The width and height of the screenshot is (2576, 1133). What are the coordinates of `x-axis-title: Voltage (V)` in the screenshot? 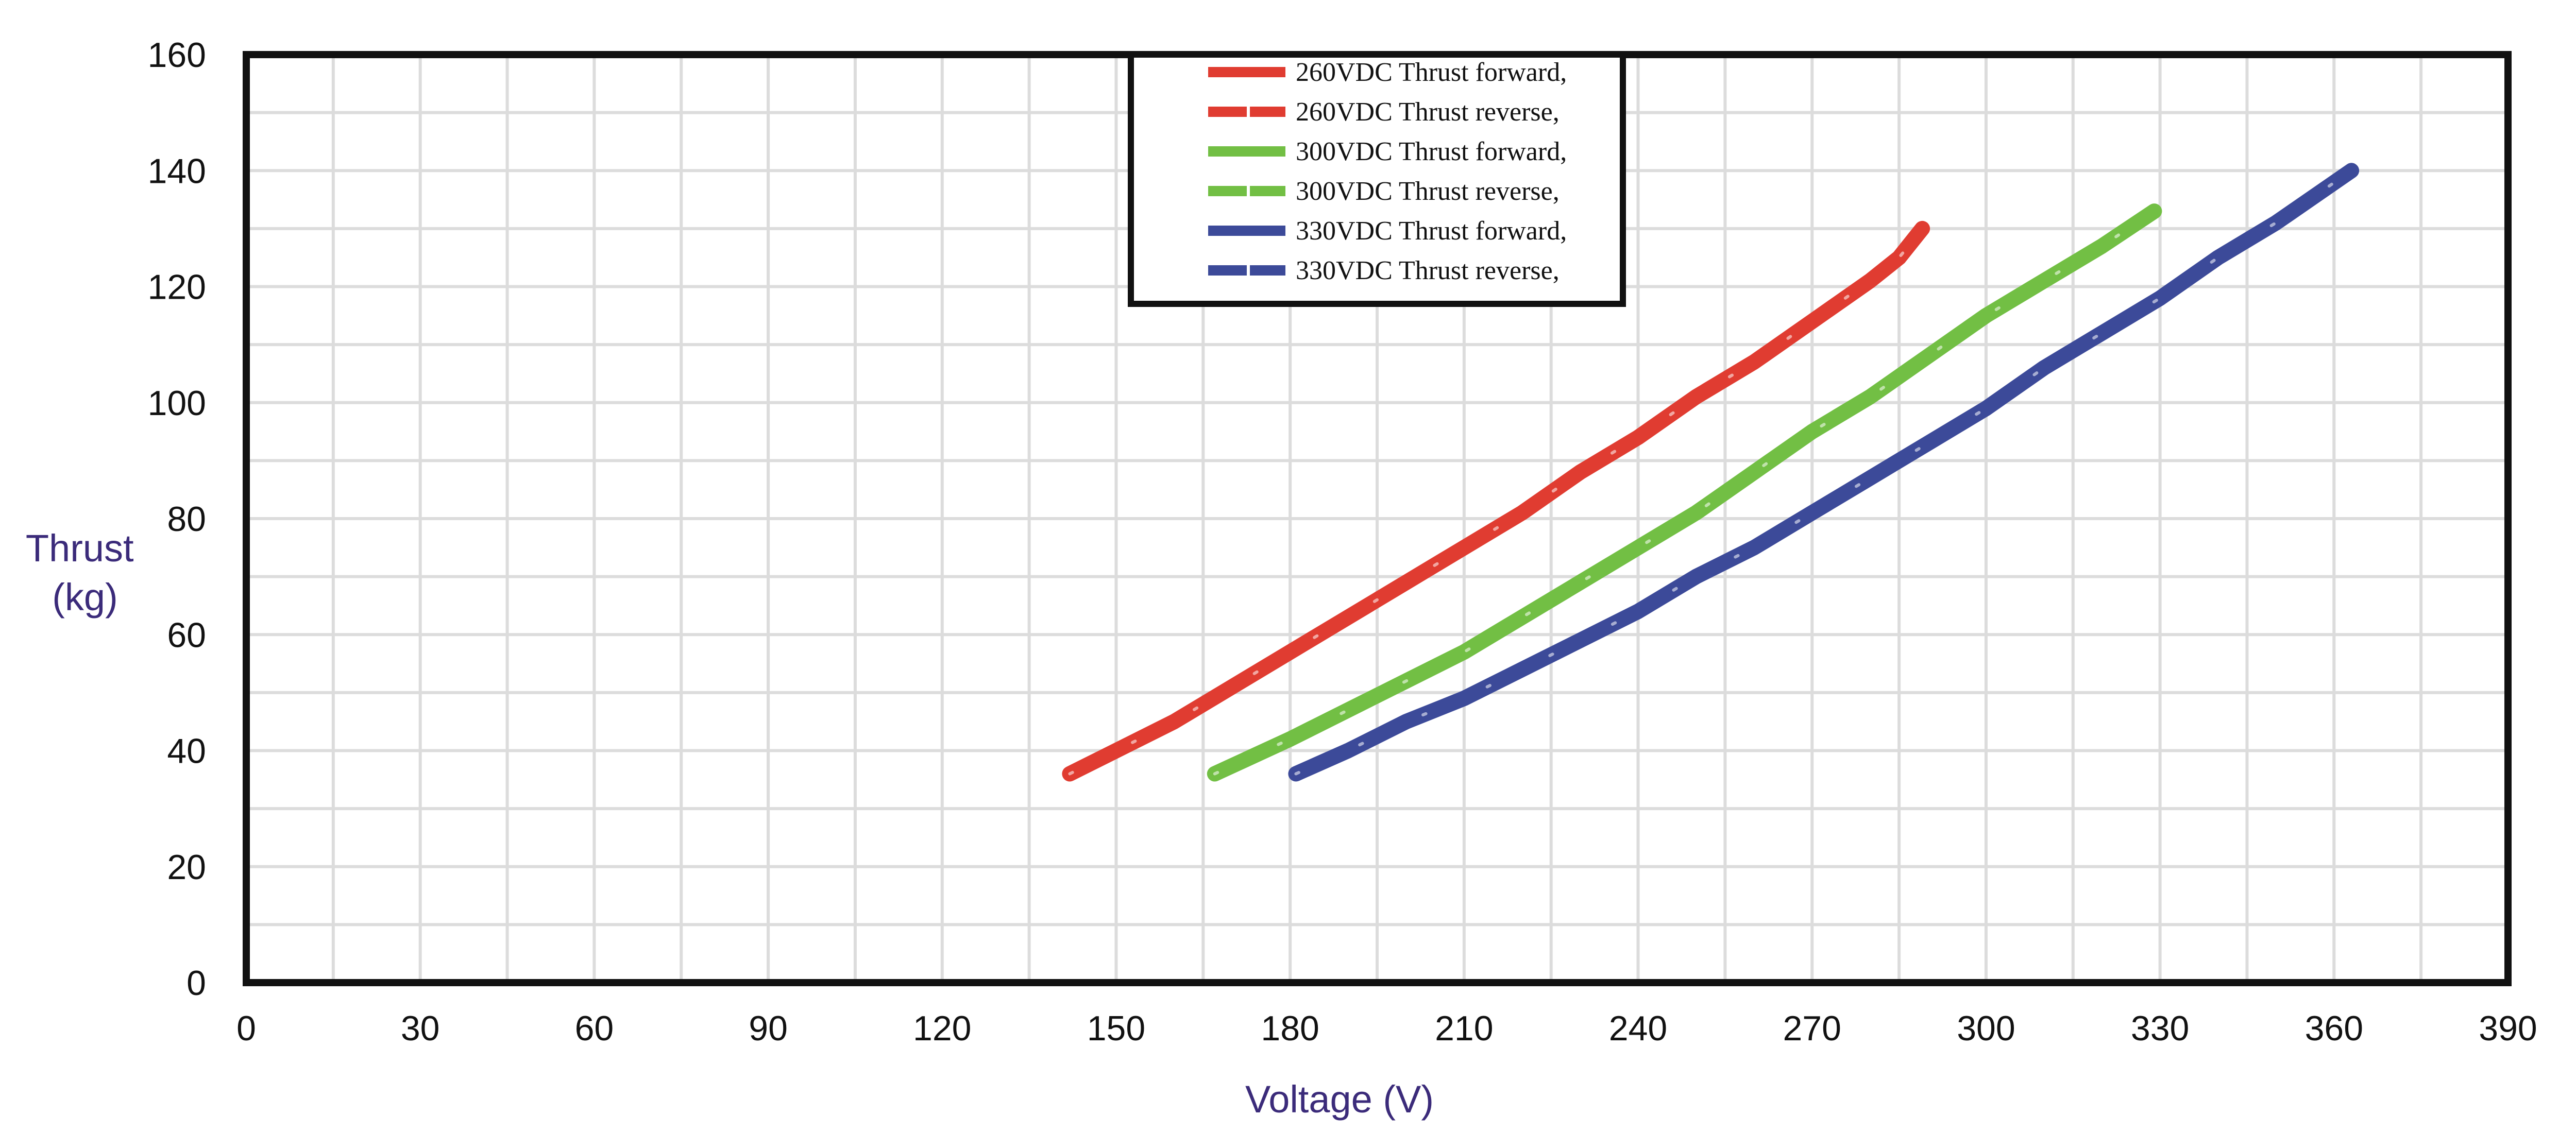 It's located at (1339, 1099).